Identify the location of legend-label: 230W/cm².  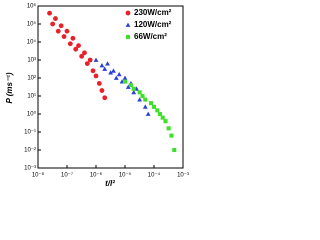
(153, 12).